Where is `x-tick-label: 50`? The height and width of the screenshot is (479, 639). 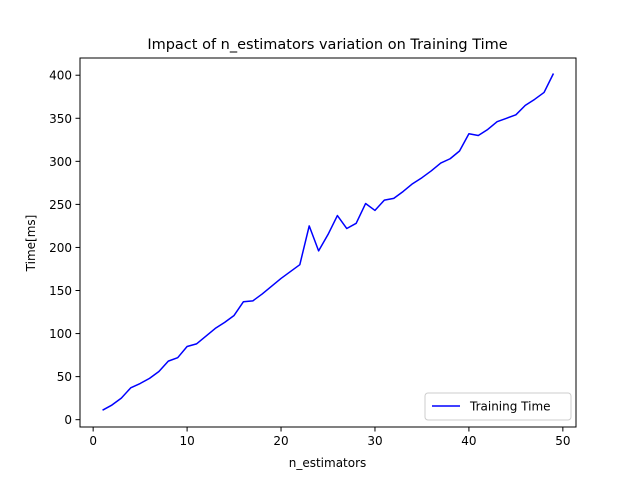 x-tick-label: 50 is located at coordinates (562, 441).